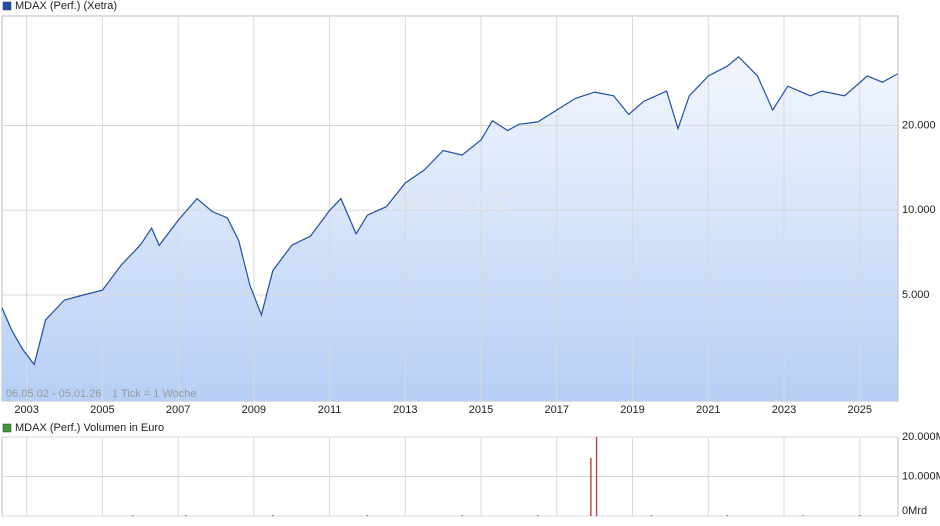 This screenshot has height=526, width=940. Describe the element at coordinates (919, 210) in the screenshot. I see `y-tick-label: 10.000` at that location.